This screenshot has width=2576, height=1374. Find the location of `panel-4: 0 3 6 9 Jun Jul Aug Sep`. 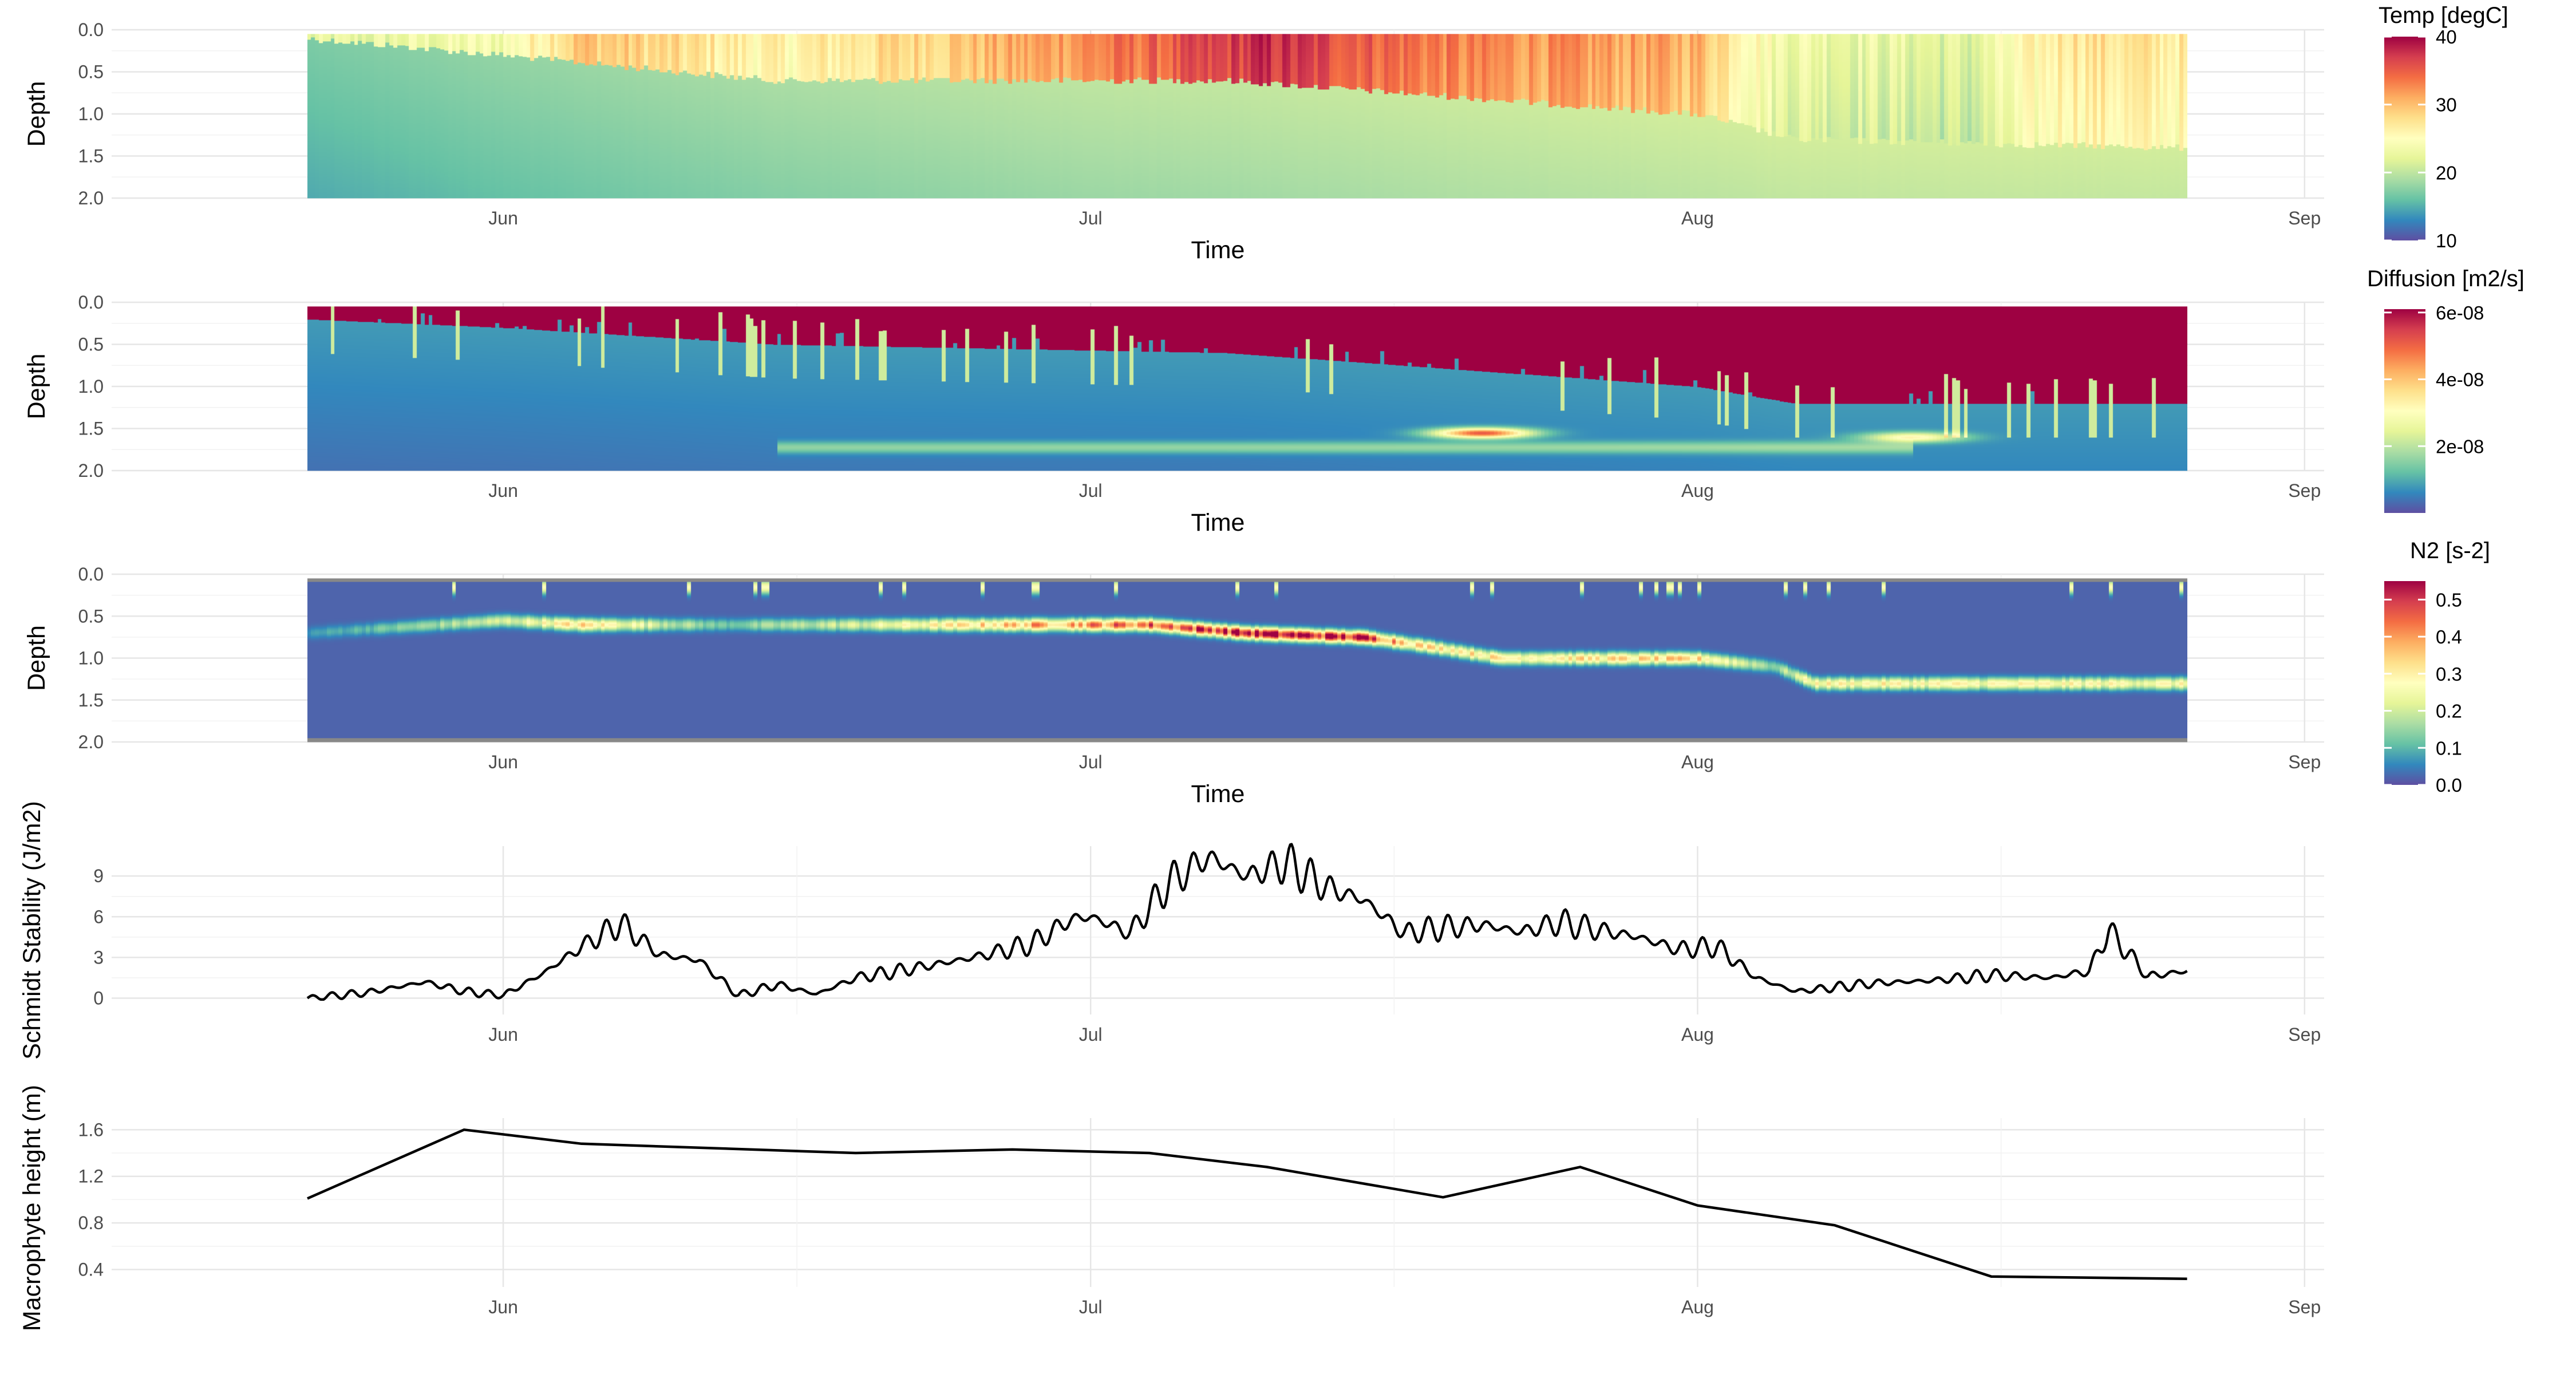

panel-4: 0 3 6 9 Jun Jul Aug Sep is located at coordinates (1208, 944).